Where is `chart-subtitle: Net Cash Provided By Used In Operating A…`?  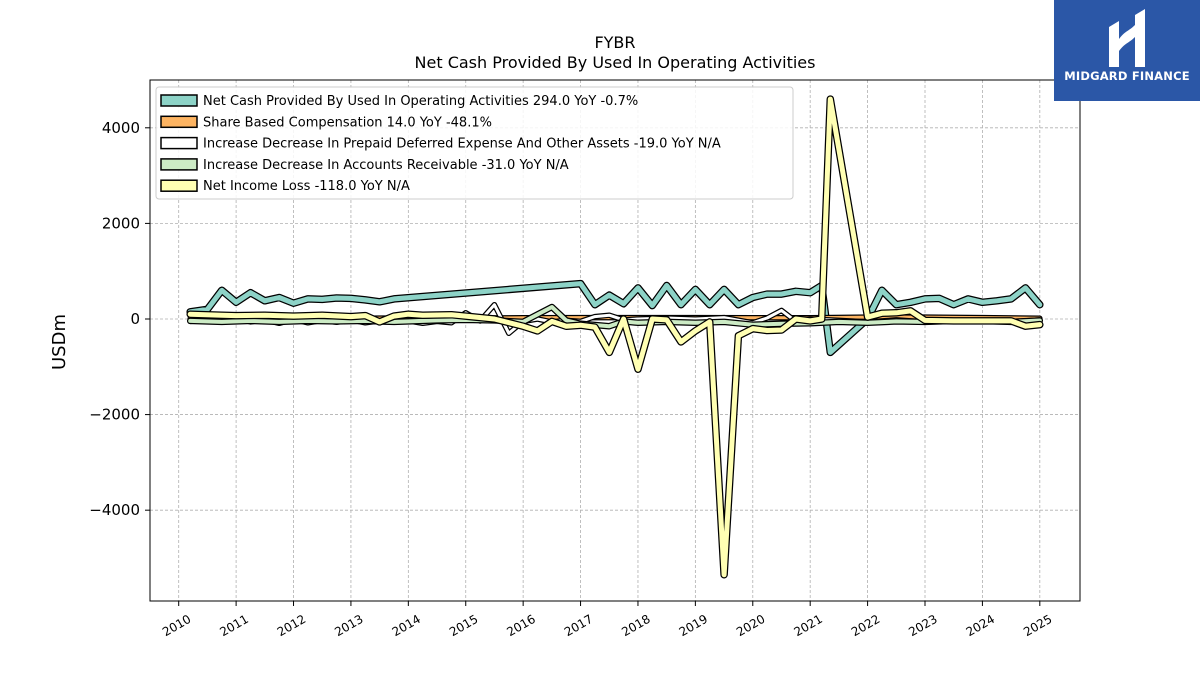
chart-subtitle: Net Cash Provided By Used In Operating A… is located at coordinates (615, 62).